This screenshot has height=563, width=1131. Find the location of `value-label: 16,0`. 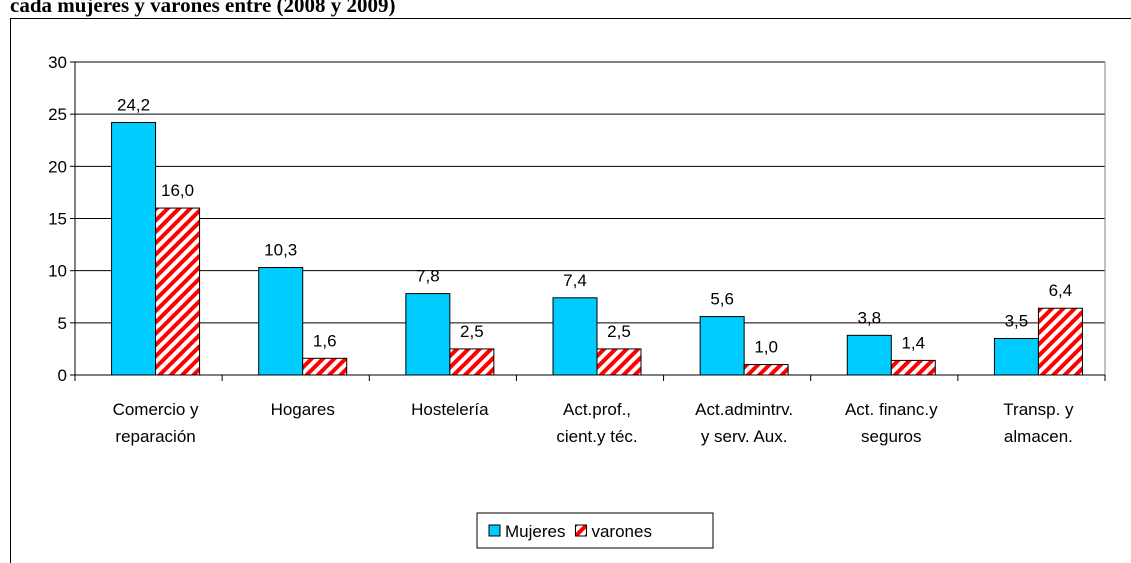

value-label: 16,0 is located at coordinates (177, 190).